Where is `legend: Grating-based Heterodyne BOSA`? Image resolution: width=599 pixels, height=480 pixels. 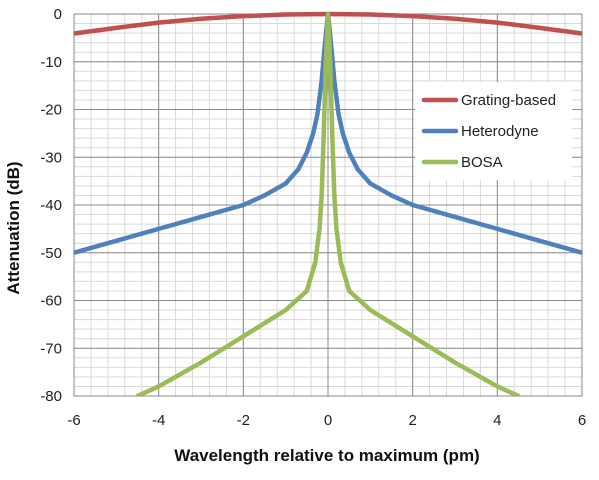
legend: Grating-based Heterodyne BOSA is located at coordinates (493, 131).